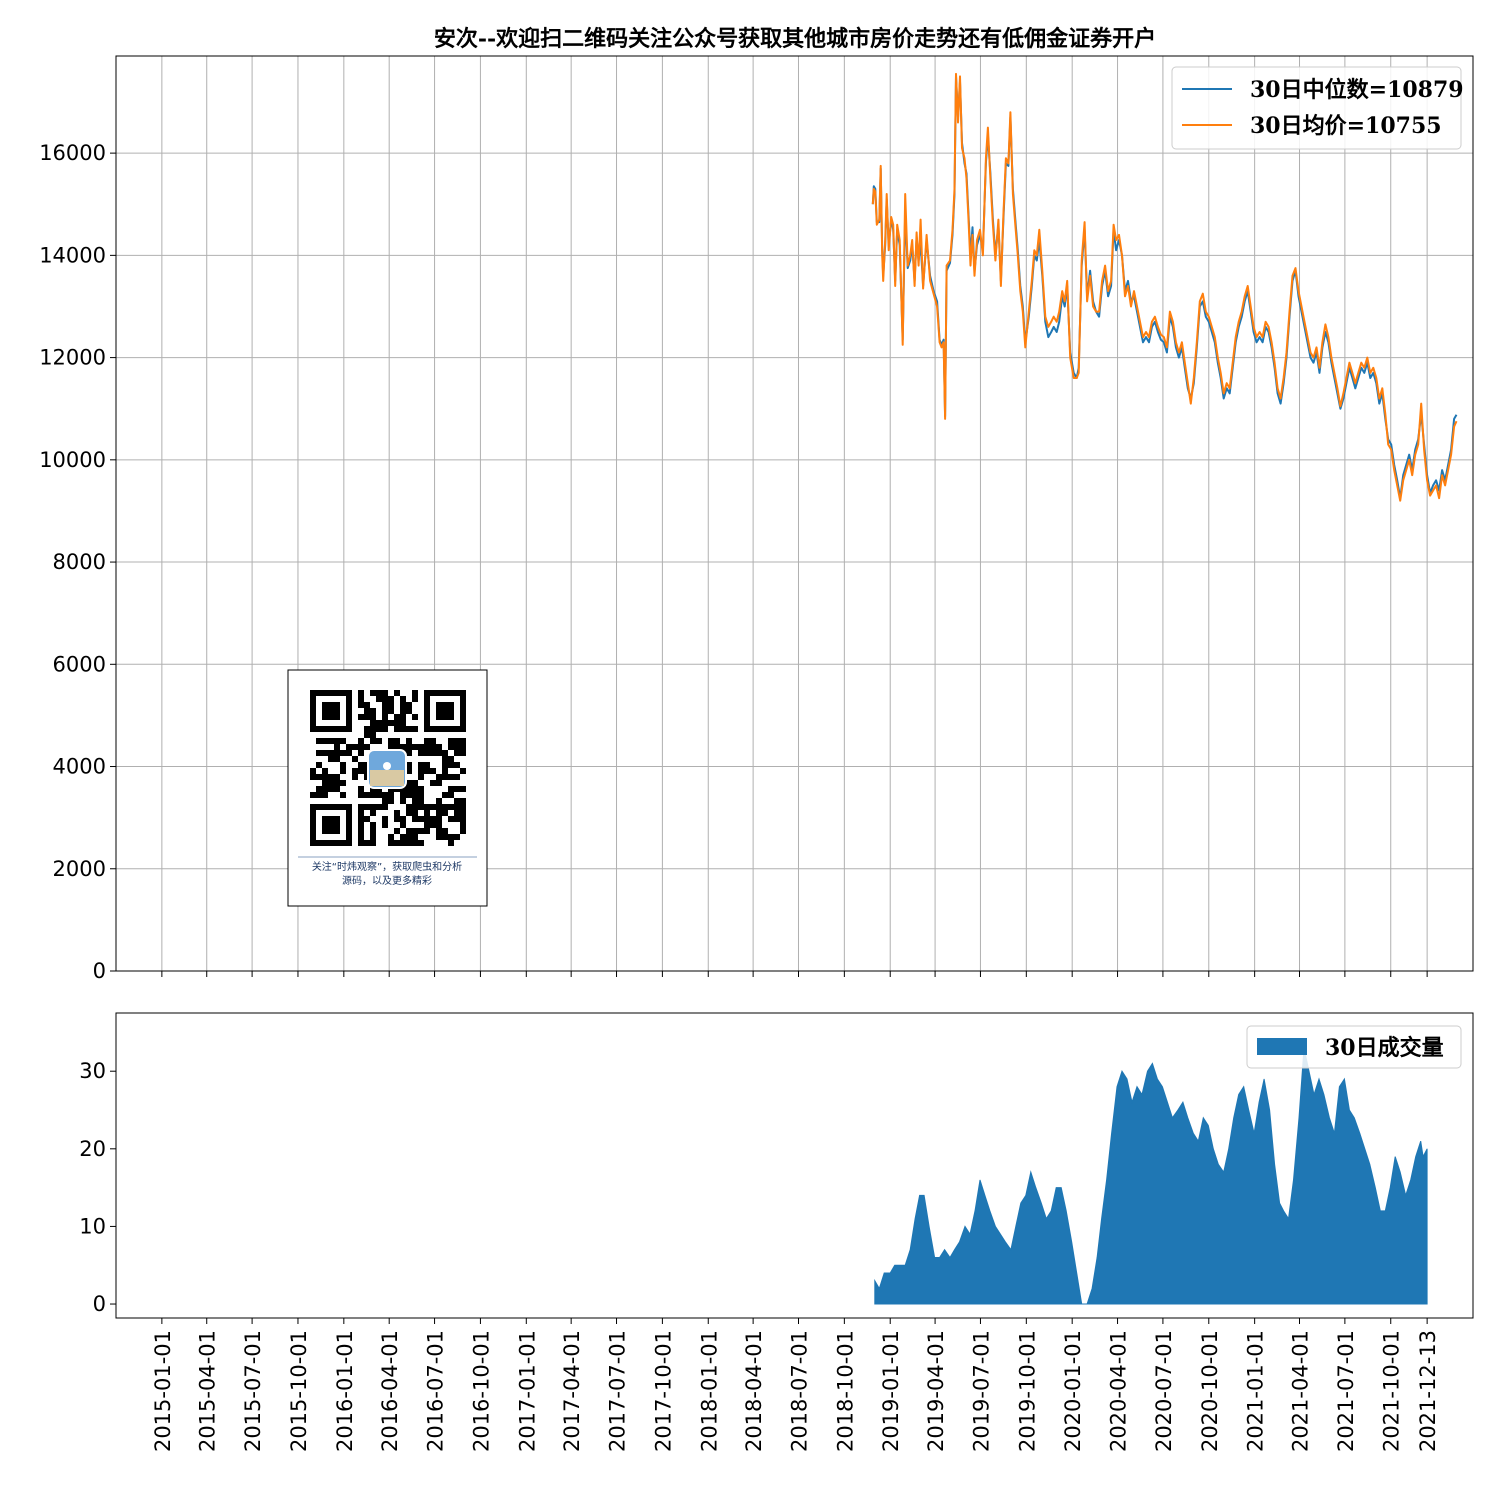 The width and height of the screenshot is (1500, 1505). Describe the element at coordinates (387, 866) in the screenshot. I see `qr-caption-line1: 关注“时炜观察”，获取爬虫和分析` at that location.